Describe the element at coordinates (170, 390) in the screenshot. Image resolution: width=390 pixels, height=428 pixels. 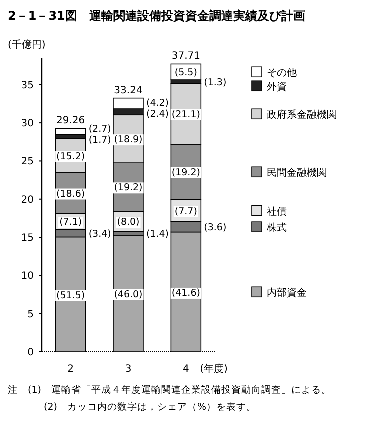
I see `text: 注 (1) 運輸省「平成４年度運輸関連企業設備投資動向調査」による。` at that location.